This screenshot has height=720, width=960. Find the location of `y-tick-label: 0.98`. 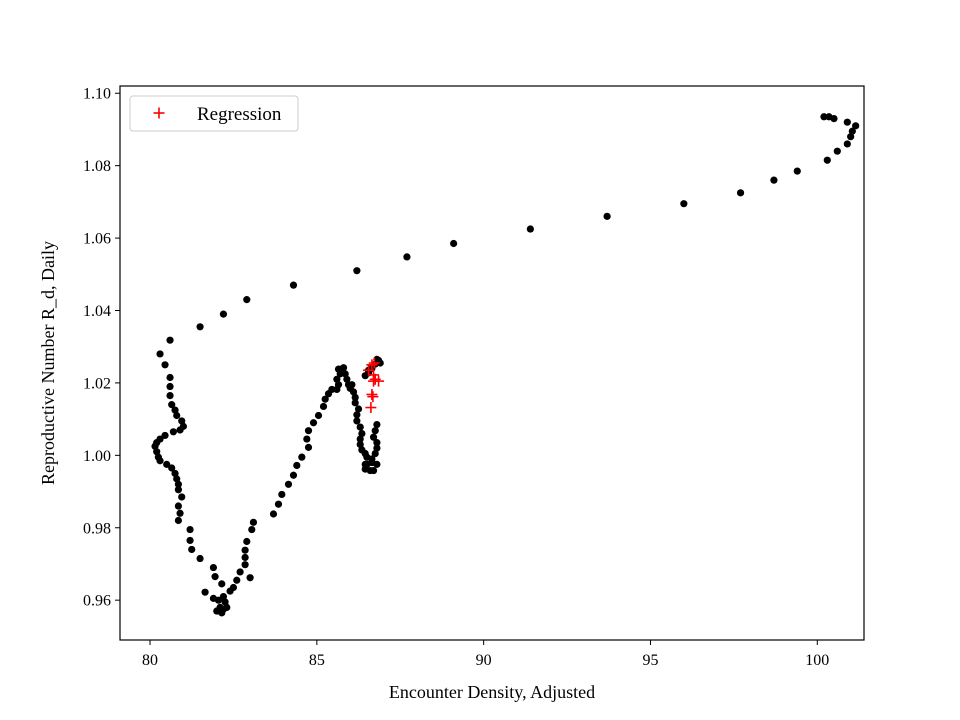

y-tick-label: 0.98 is located at coordinates (97, 528).